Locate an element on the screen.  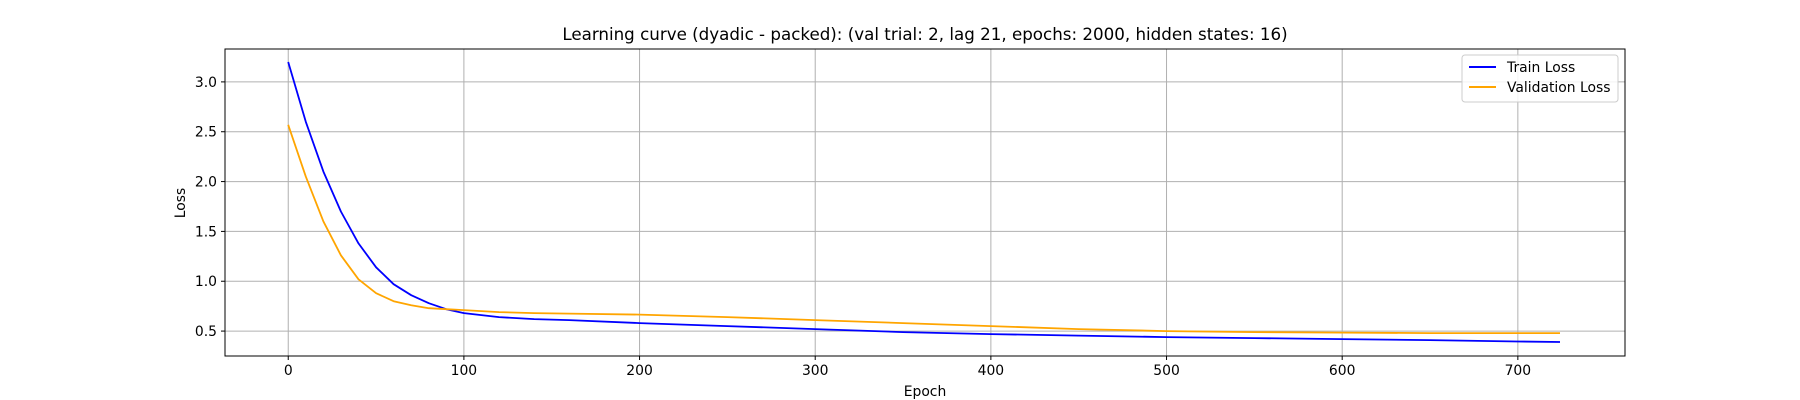
y-tick-label: 2.0 is located at coordinates (206, 183).